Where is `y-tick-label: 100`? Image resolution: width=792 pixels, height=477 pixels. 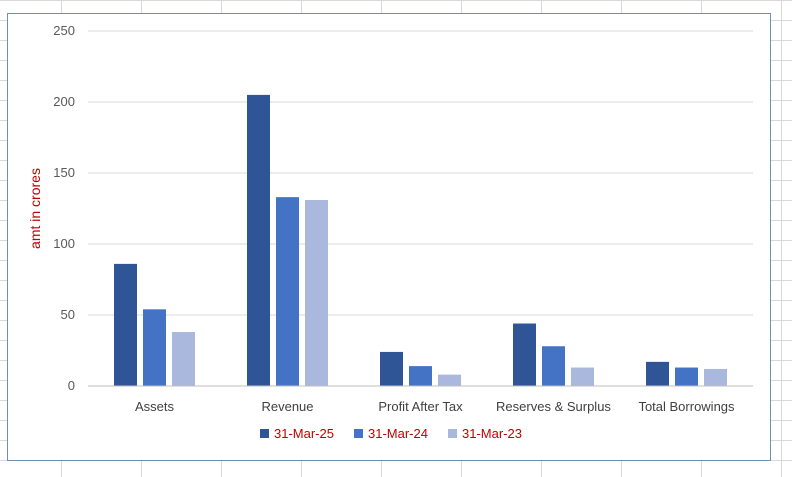 y-tick-label: 100 is located at coordinates (64, 243).